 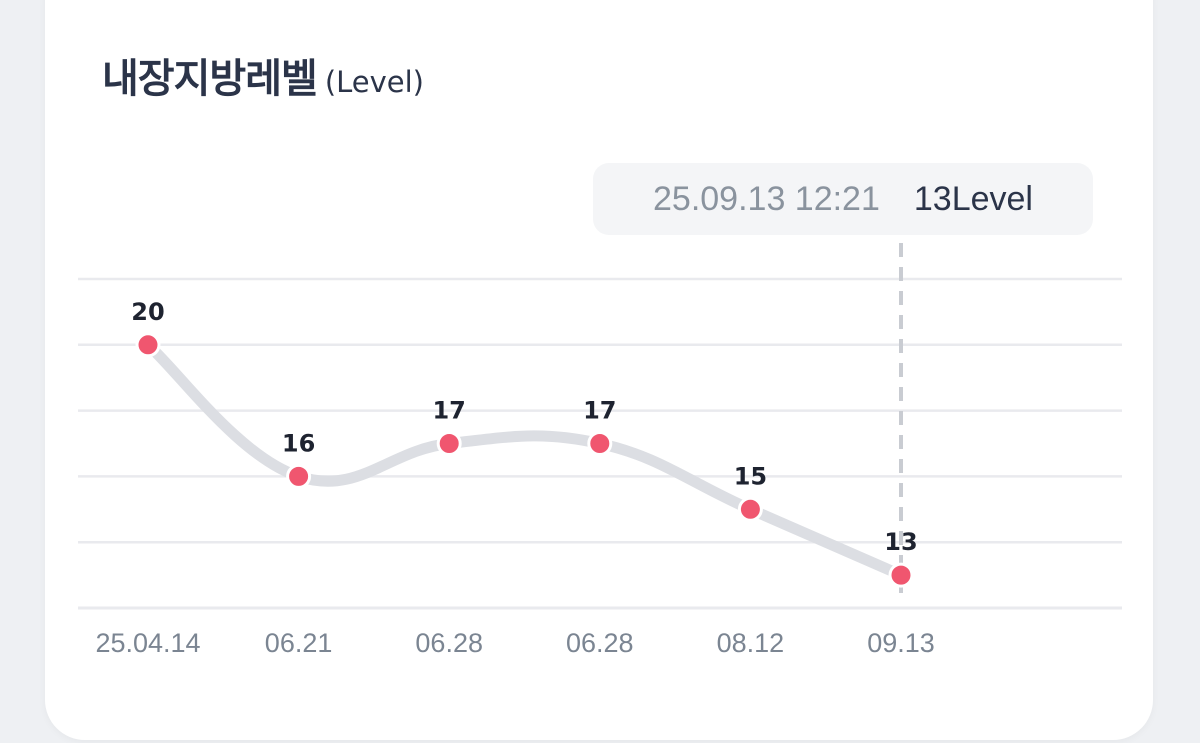 I want to click on card-header: 내장지방레벨 (Level), so click(x=263, y=75).